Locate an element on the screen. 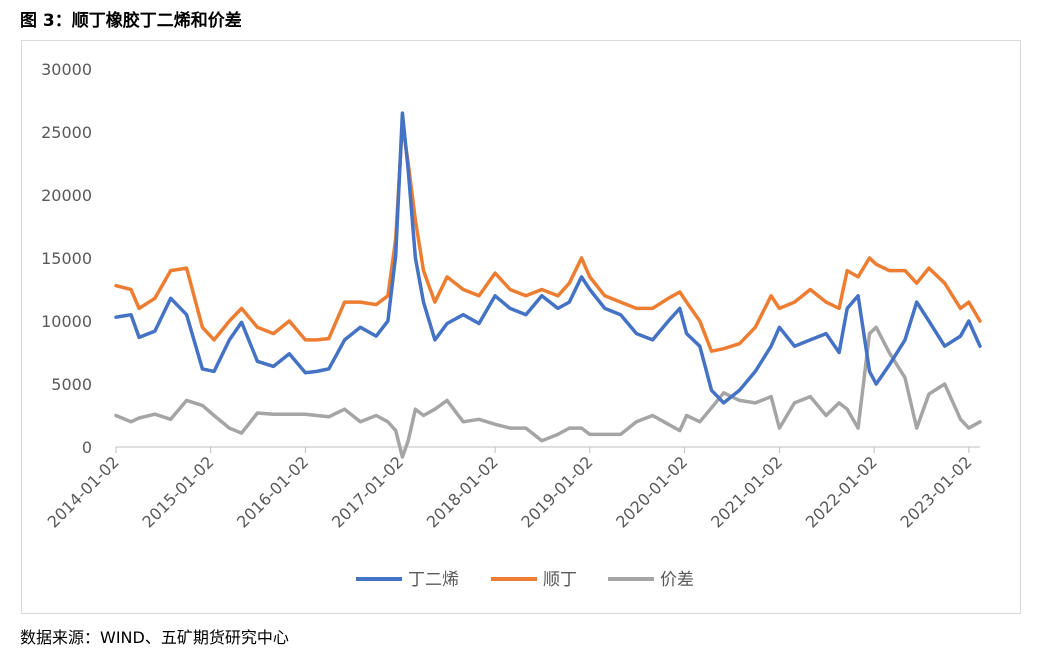  x-tick-label: 2014-01-02 is located at coordinates (83, 491).